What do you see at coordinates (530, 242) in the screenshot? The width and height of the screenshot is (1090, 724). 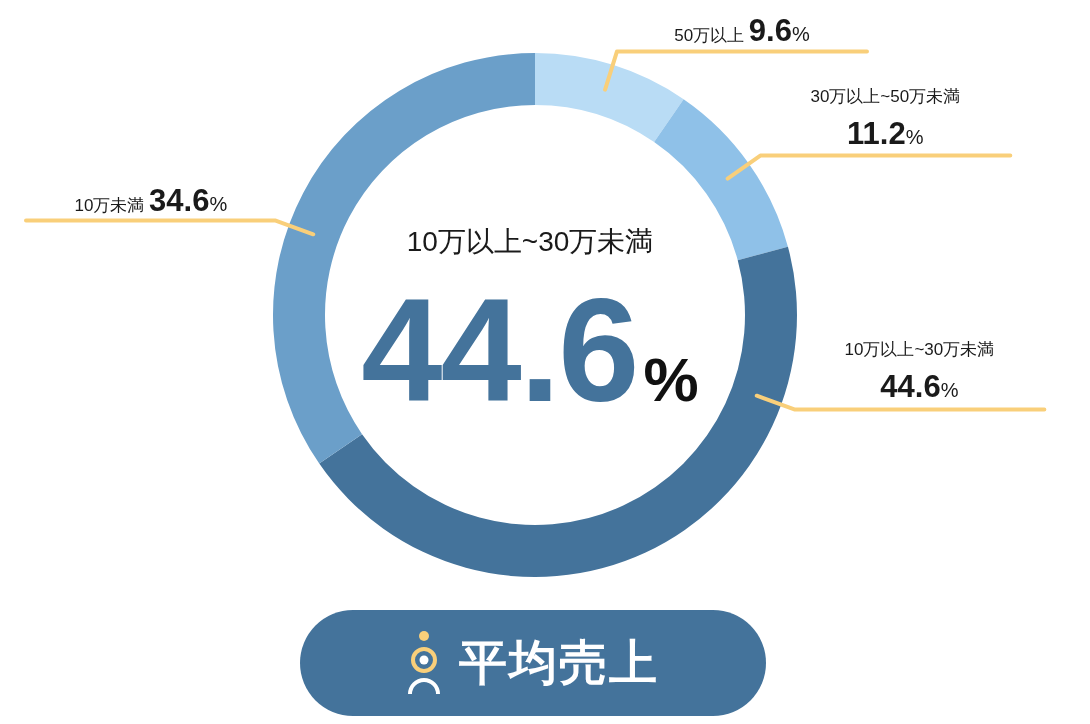 I see `text: 10万以上~30万未満` at bounding box center [530, 242].